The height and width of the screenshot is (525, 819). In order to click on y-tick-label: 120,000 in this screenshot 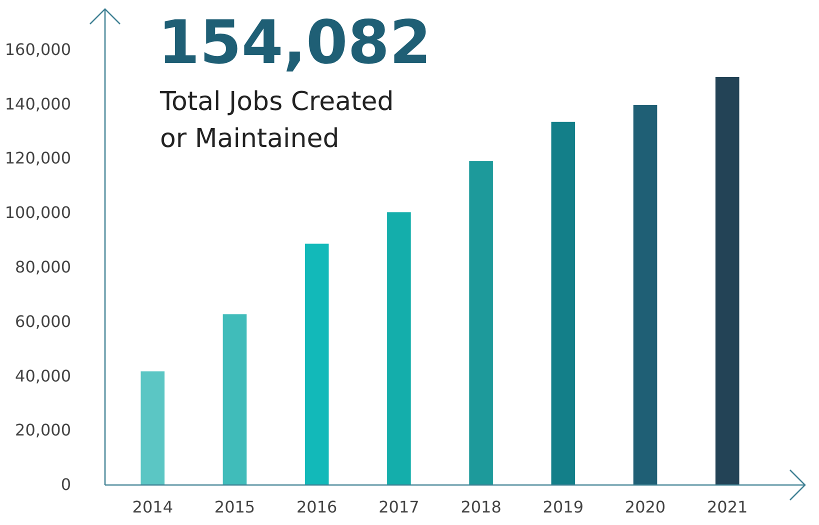, I will do `click(37, 158)`.